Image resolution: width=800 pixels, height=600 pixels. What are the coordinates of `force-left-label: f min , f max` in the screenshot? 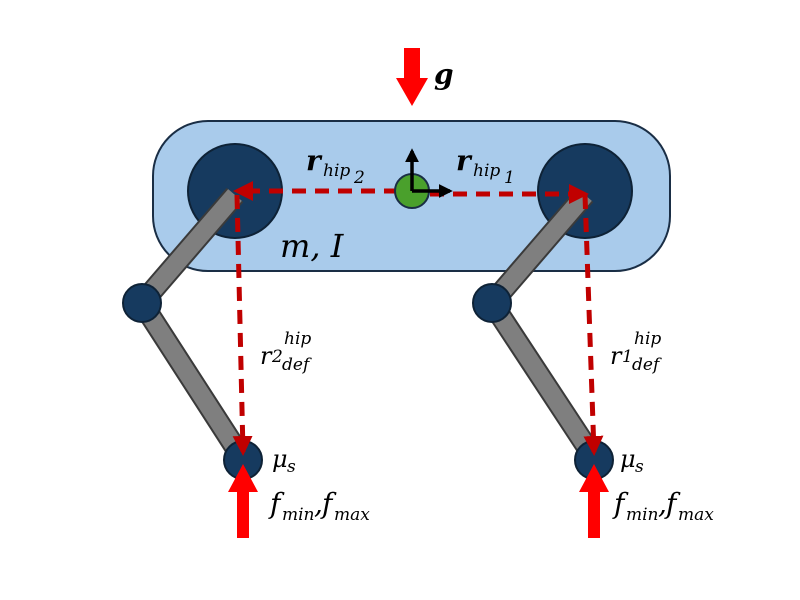 It's located at (319, 506).